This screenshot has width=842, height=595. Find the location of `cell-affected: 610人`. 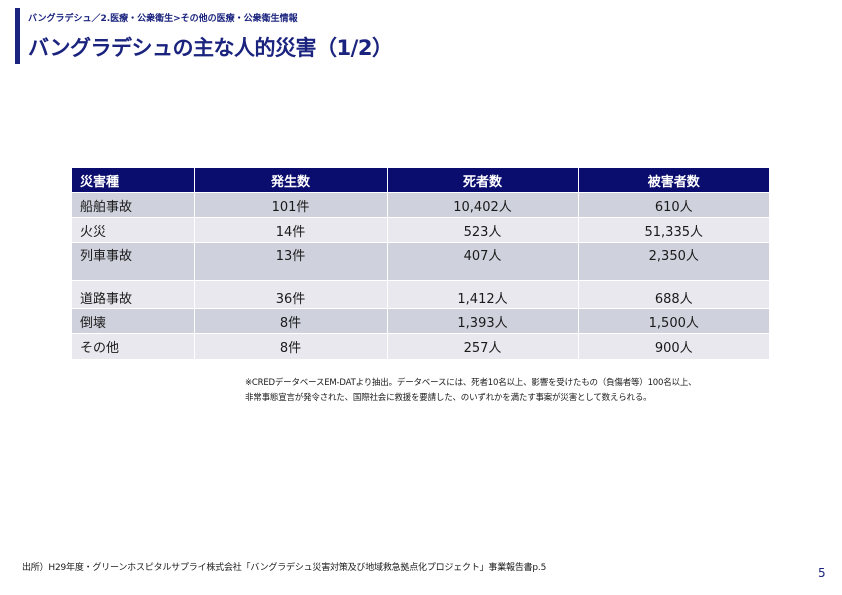

cell-affected: 610人 is located at coordinates (673, 205).